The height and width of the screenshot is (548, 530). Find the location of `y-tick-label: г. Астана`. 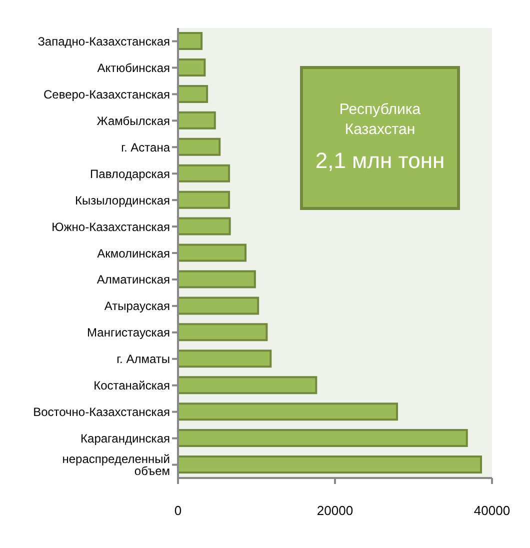

y-tick-label: г. Астана is located at coordinates (145, 147).